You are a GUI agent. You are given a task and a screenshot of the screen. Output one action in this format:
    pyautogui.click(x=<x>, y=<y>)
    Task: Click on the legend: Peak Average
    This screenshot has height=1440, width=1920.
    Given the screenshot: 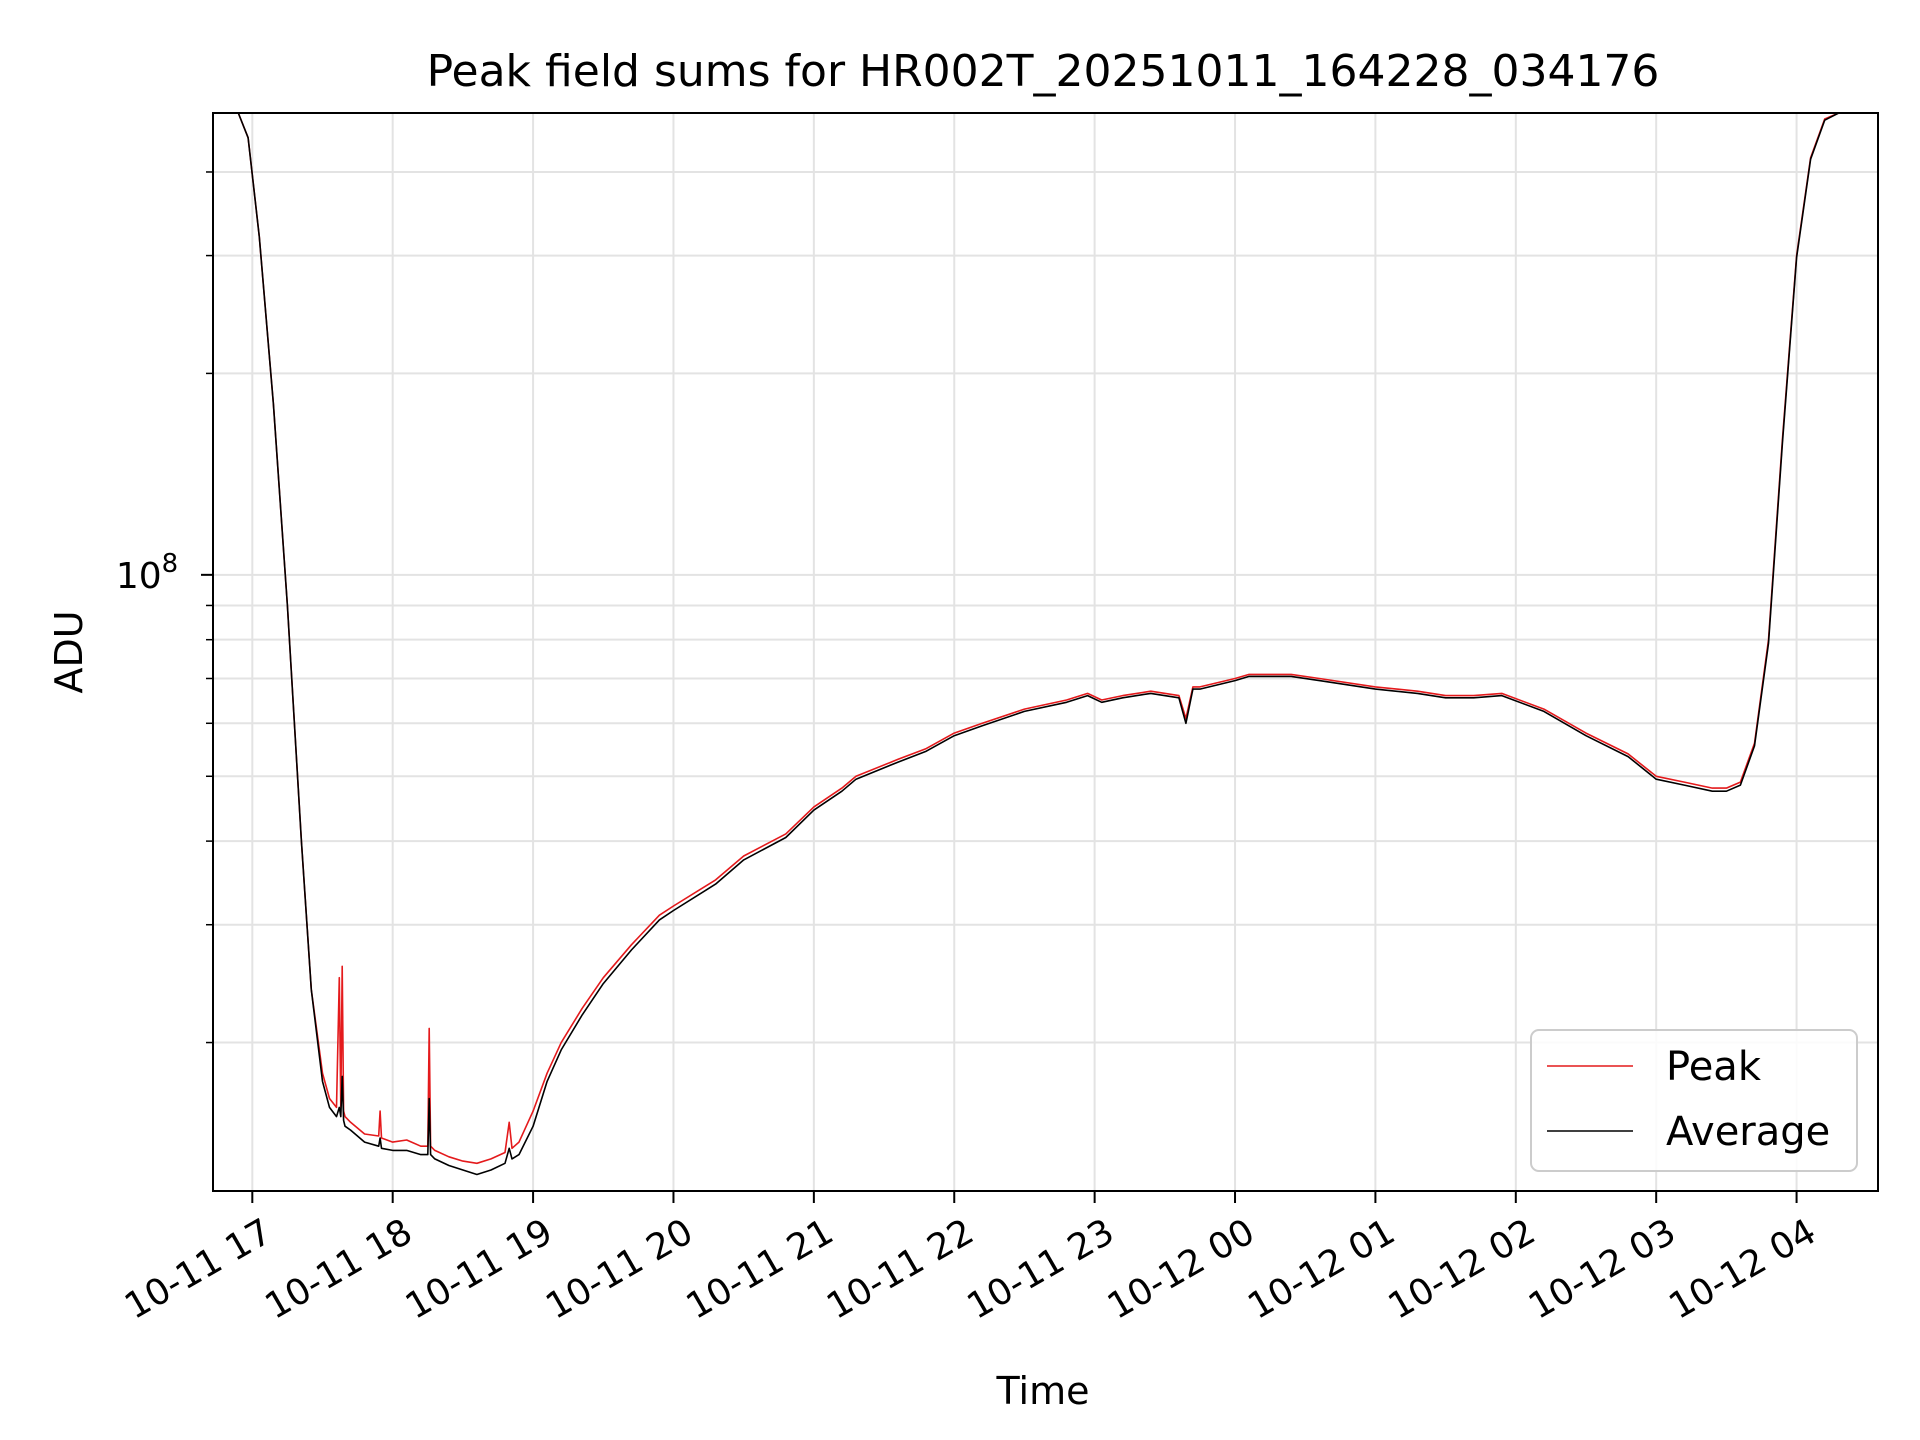 What is the action you would take?
    pyautogui.click(x=1694, y=1100)
    